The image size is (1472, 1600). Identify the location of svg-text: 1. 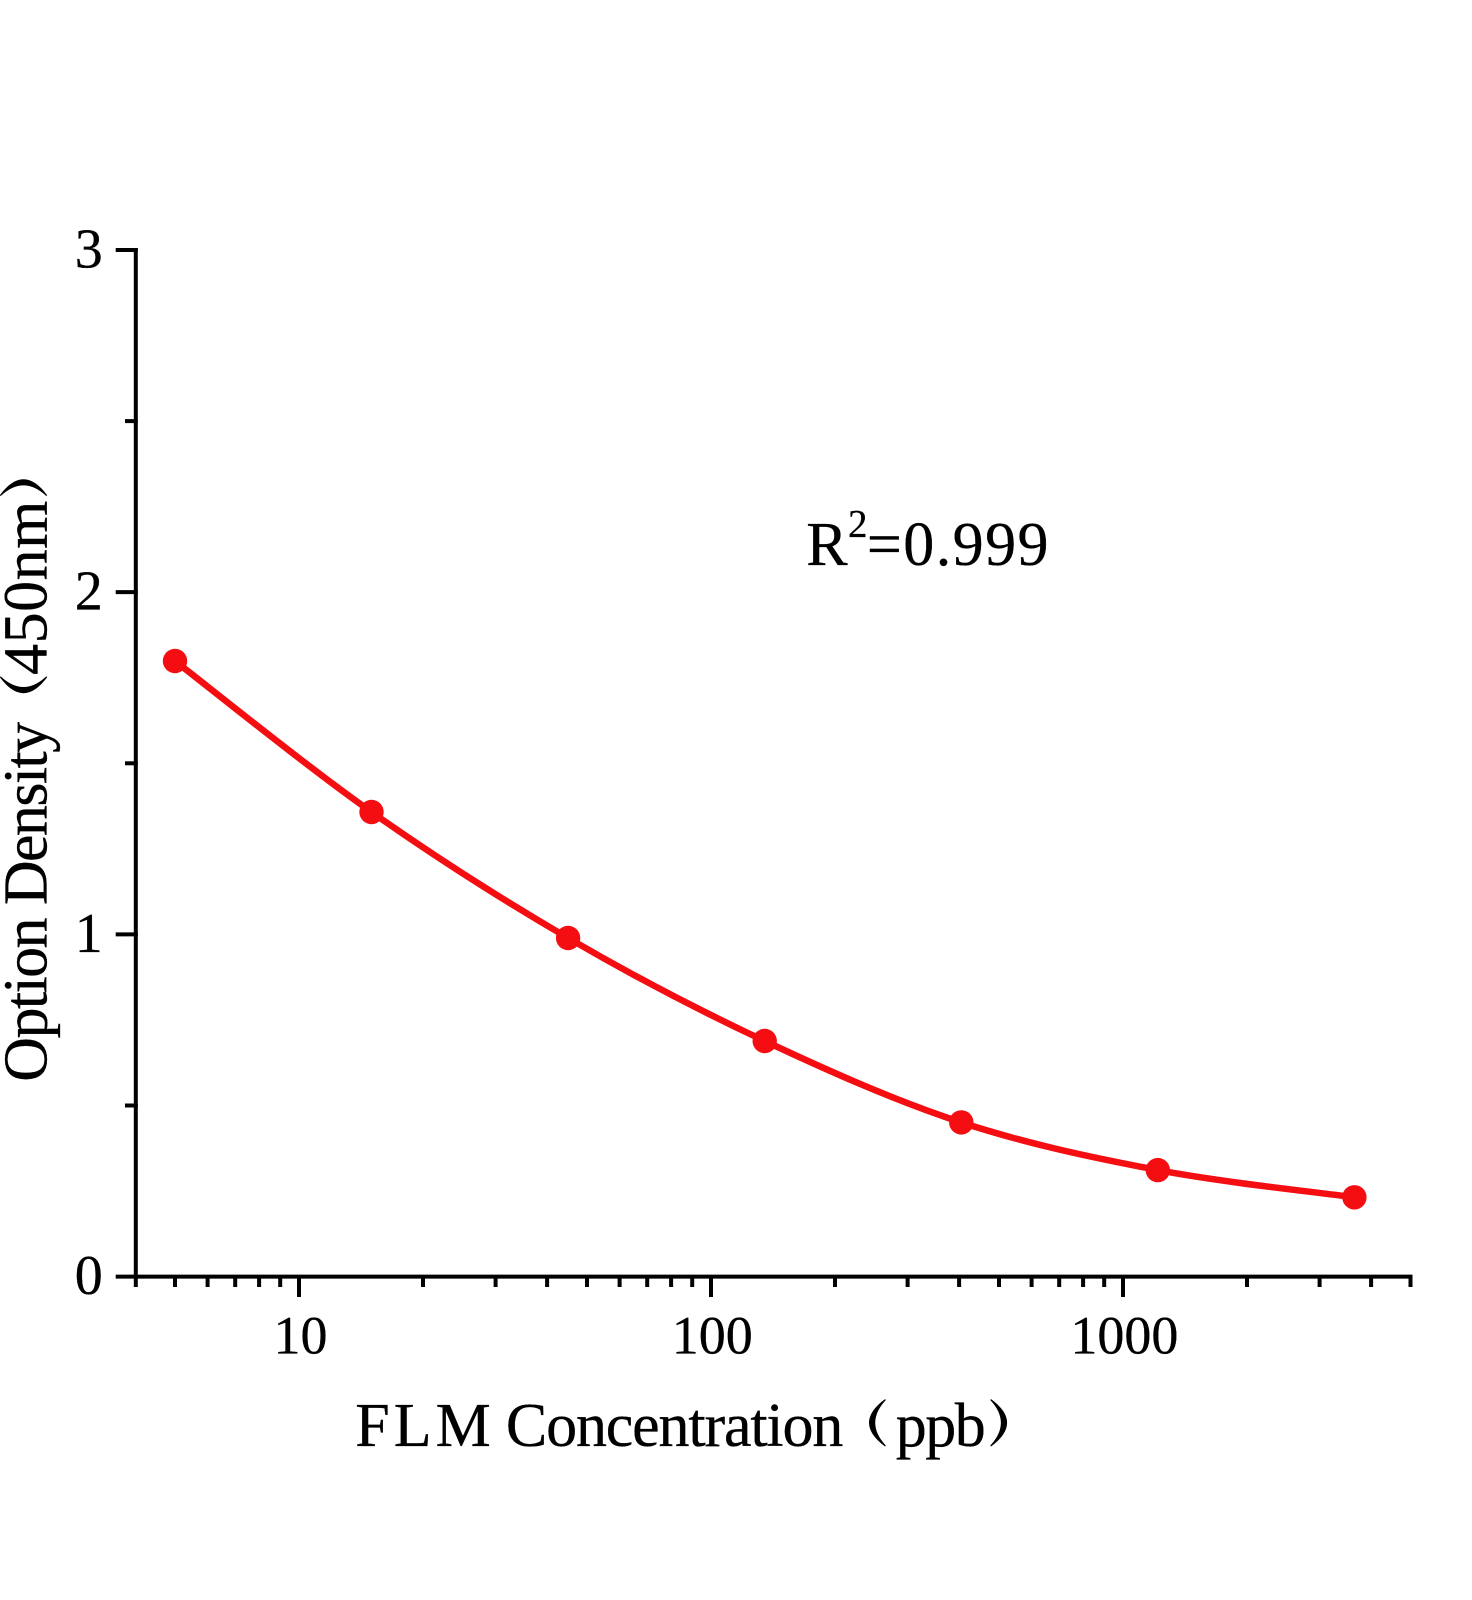
(89, 934).